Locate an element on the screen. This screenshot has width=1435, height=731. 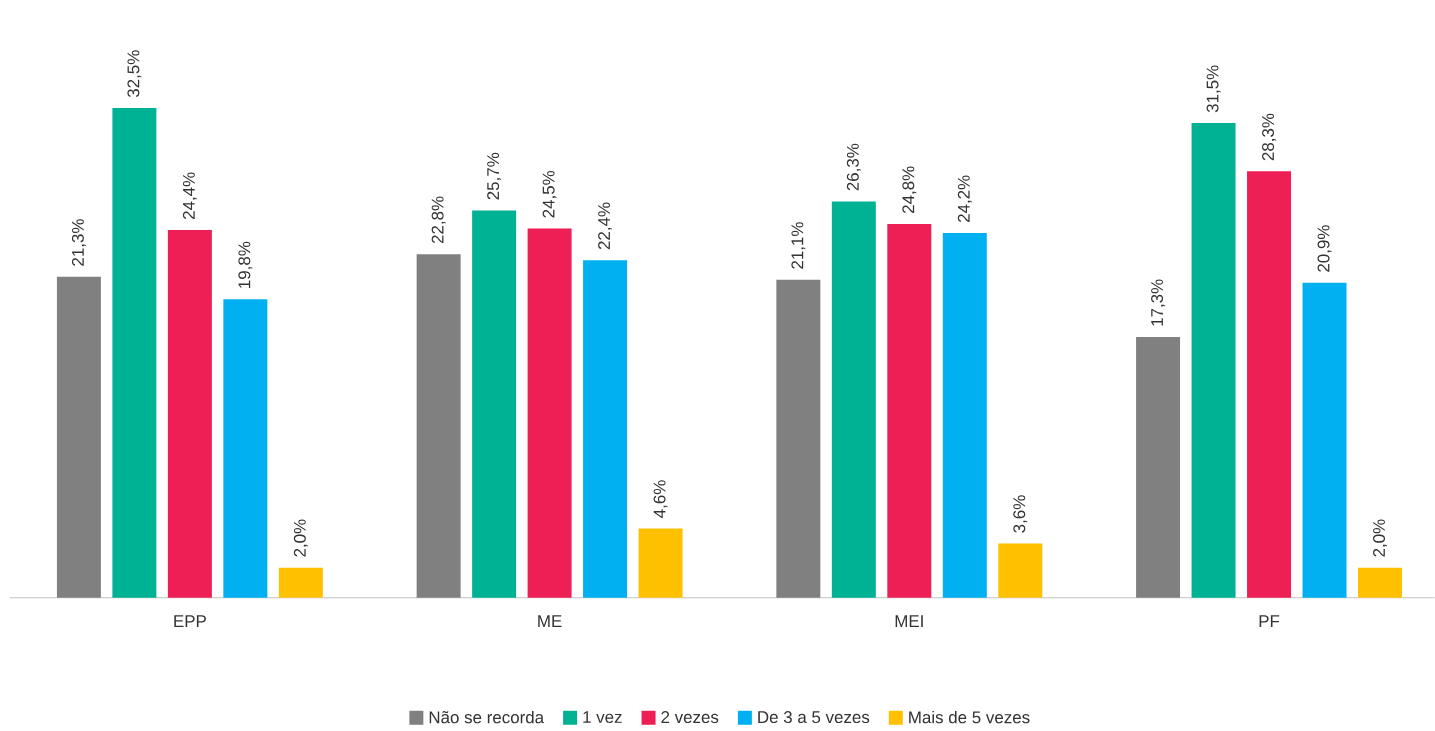
x-tick-label: MEI is located at coordinates (909, 621).